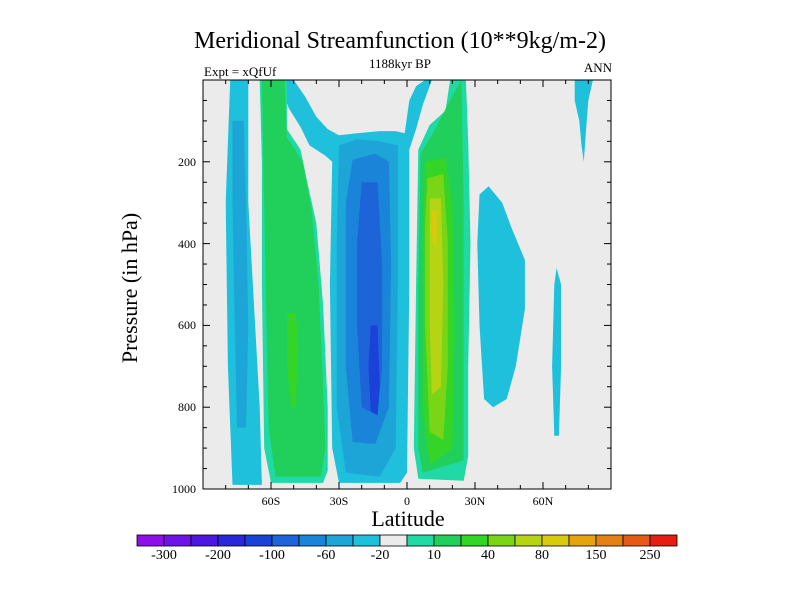  I want to click on x-tick-label: 60S, so click(271, 501).